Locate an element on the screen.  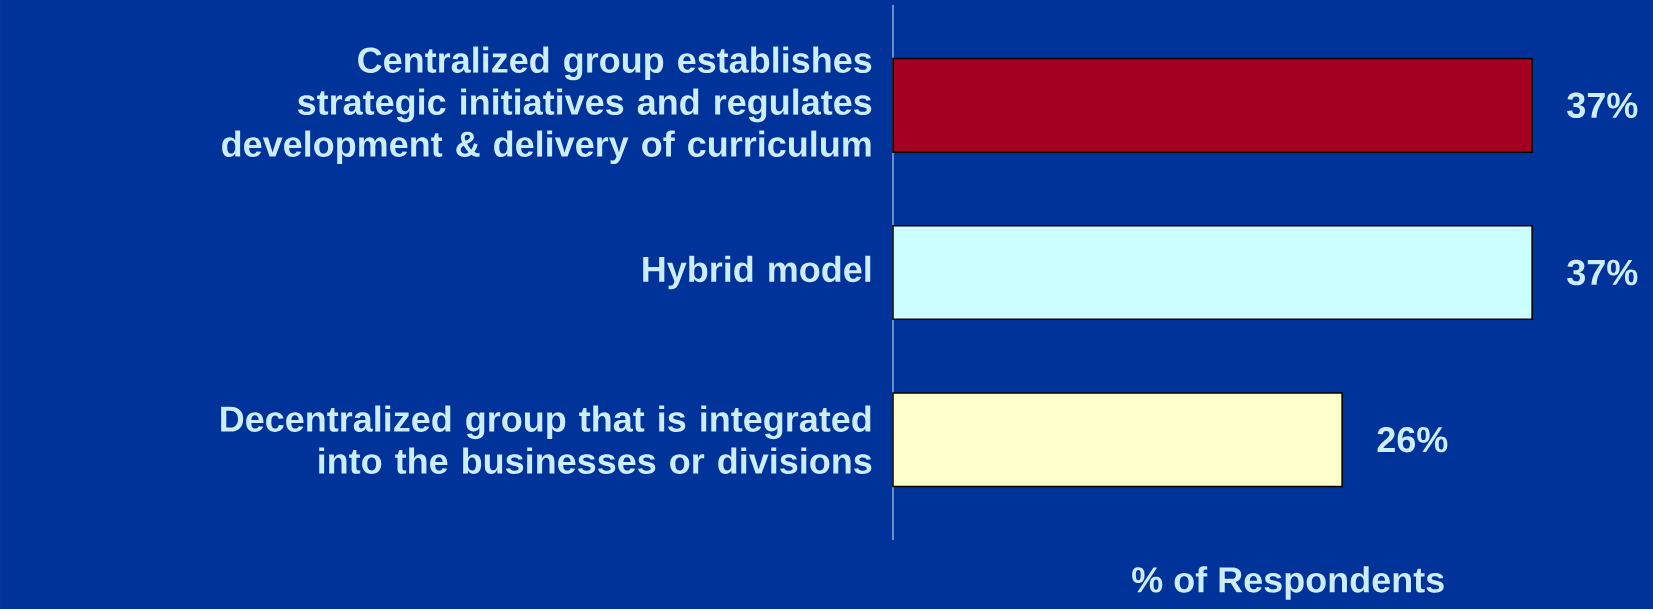
y-tick-label: Decentralized group that is integrated into the businesses or divisions is located at coordinates (546, 440).